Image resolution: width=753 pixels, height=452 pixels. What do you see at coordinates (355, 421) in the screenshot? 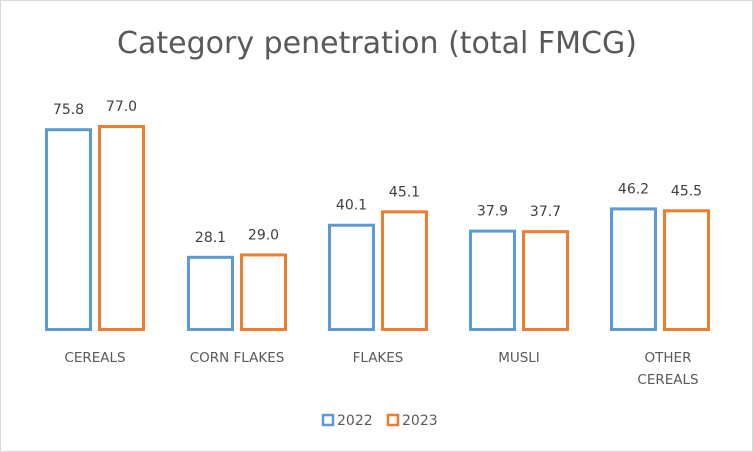
I see `legend-label-2022: 2022` at bounding box center [355, 421].